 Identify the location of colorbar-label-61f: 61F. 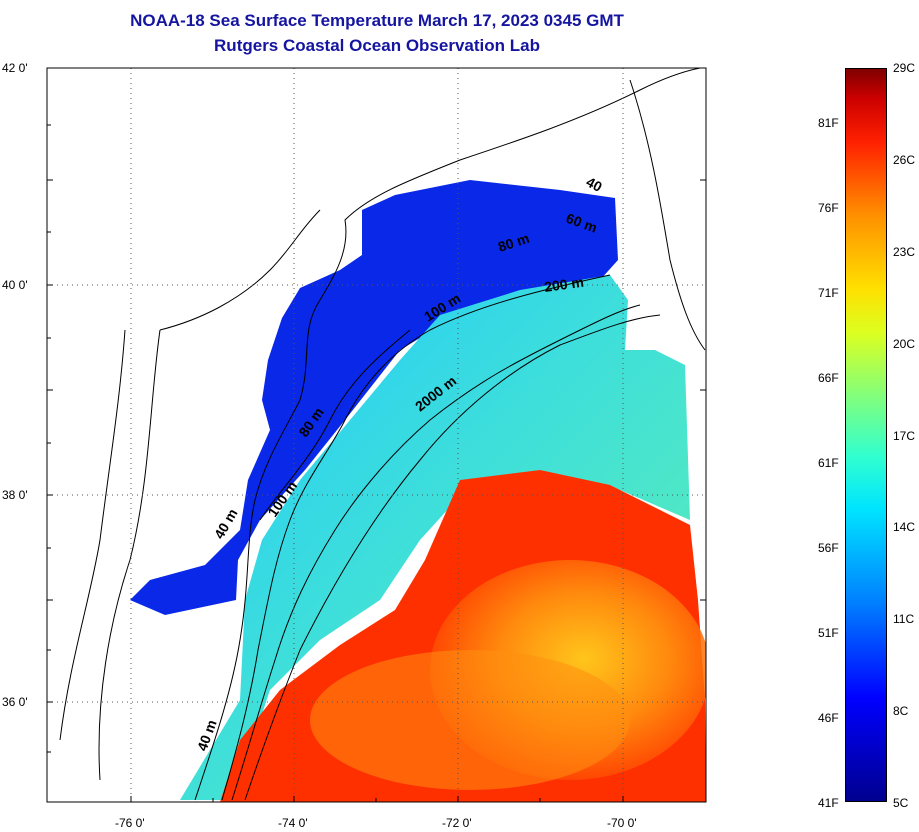
(828, 463).